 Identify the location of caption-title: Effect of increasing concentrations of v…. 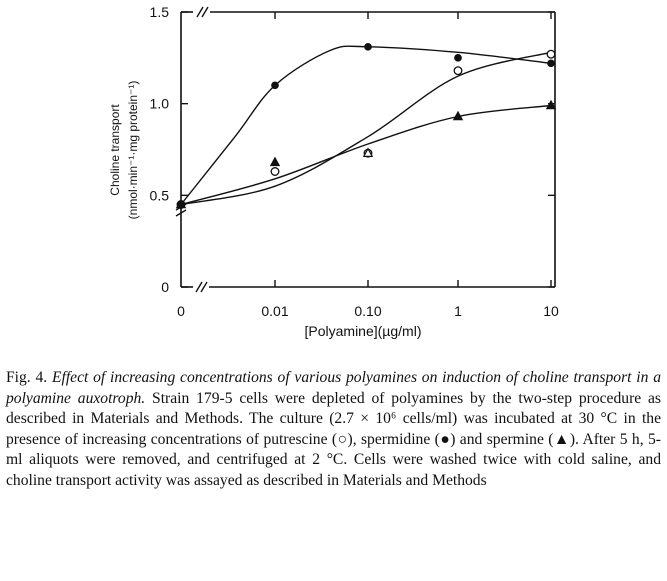
(333, 388).